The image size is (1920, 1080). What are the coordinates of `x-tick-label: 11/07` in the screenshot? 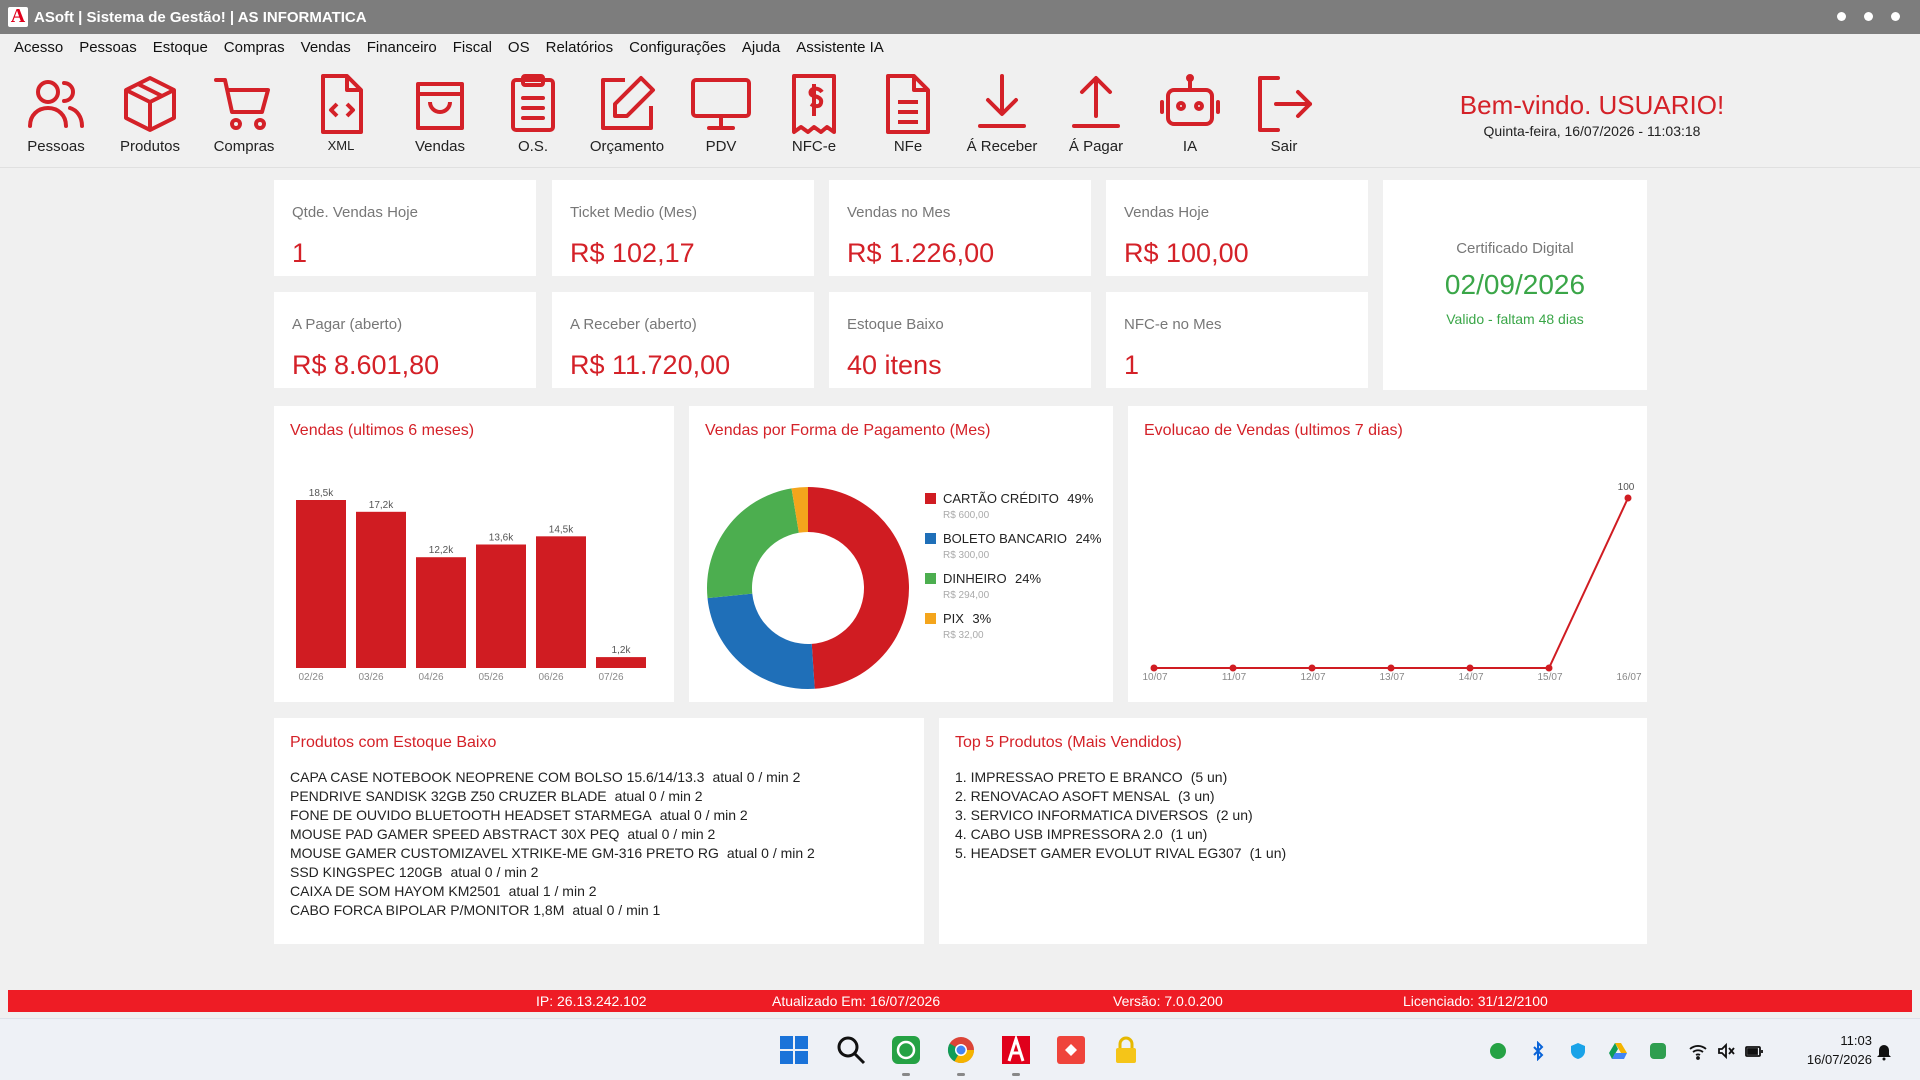 It's located at (1234, 677).